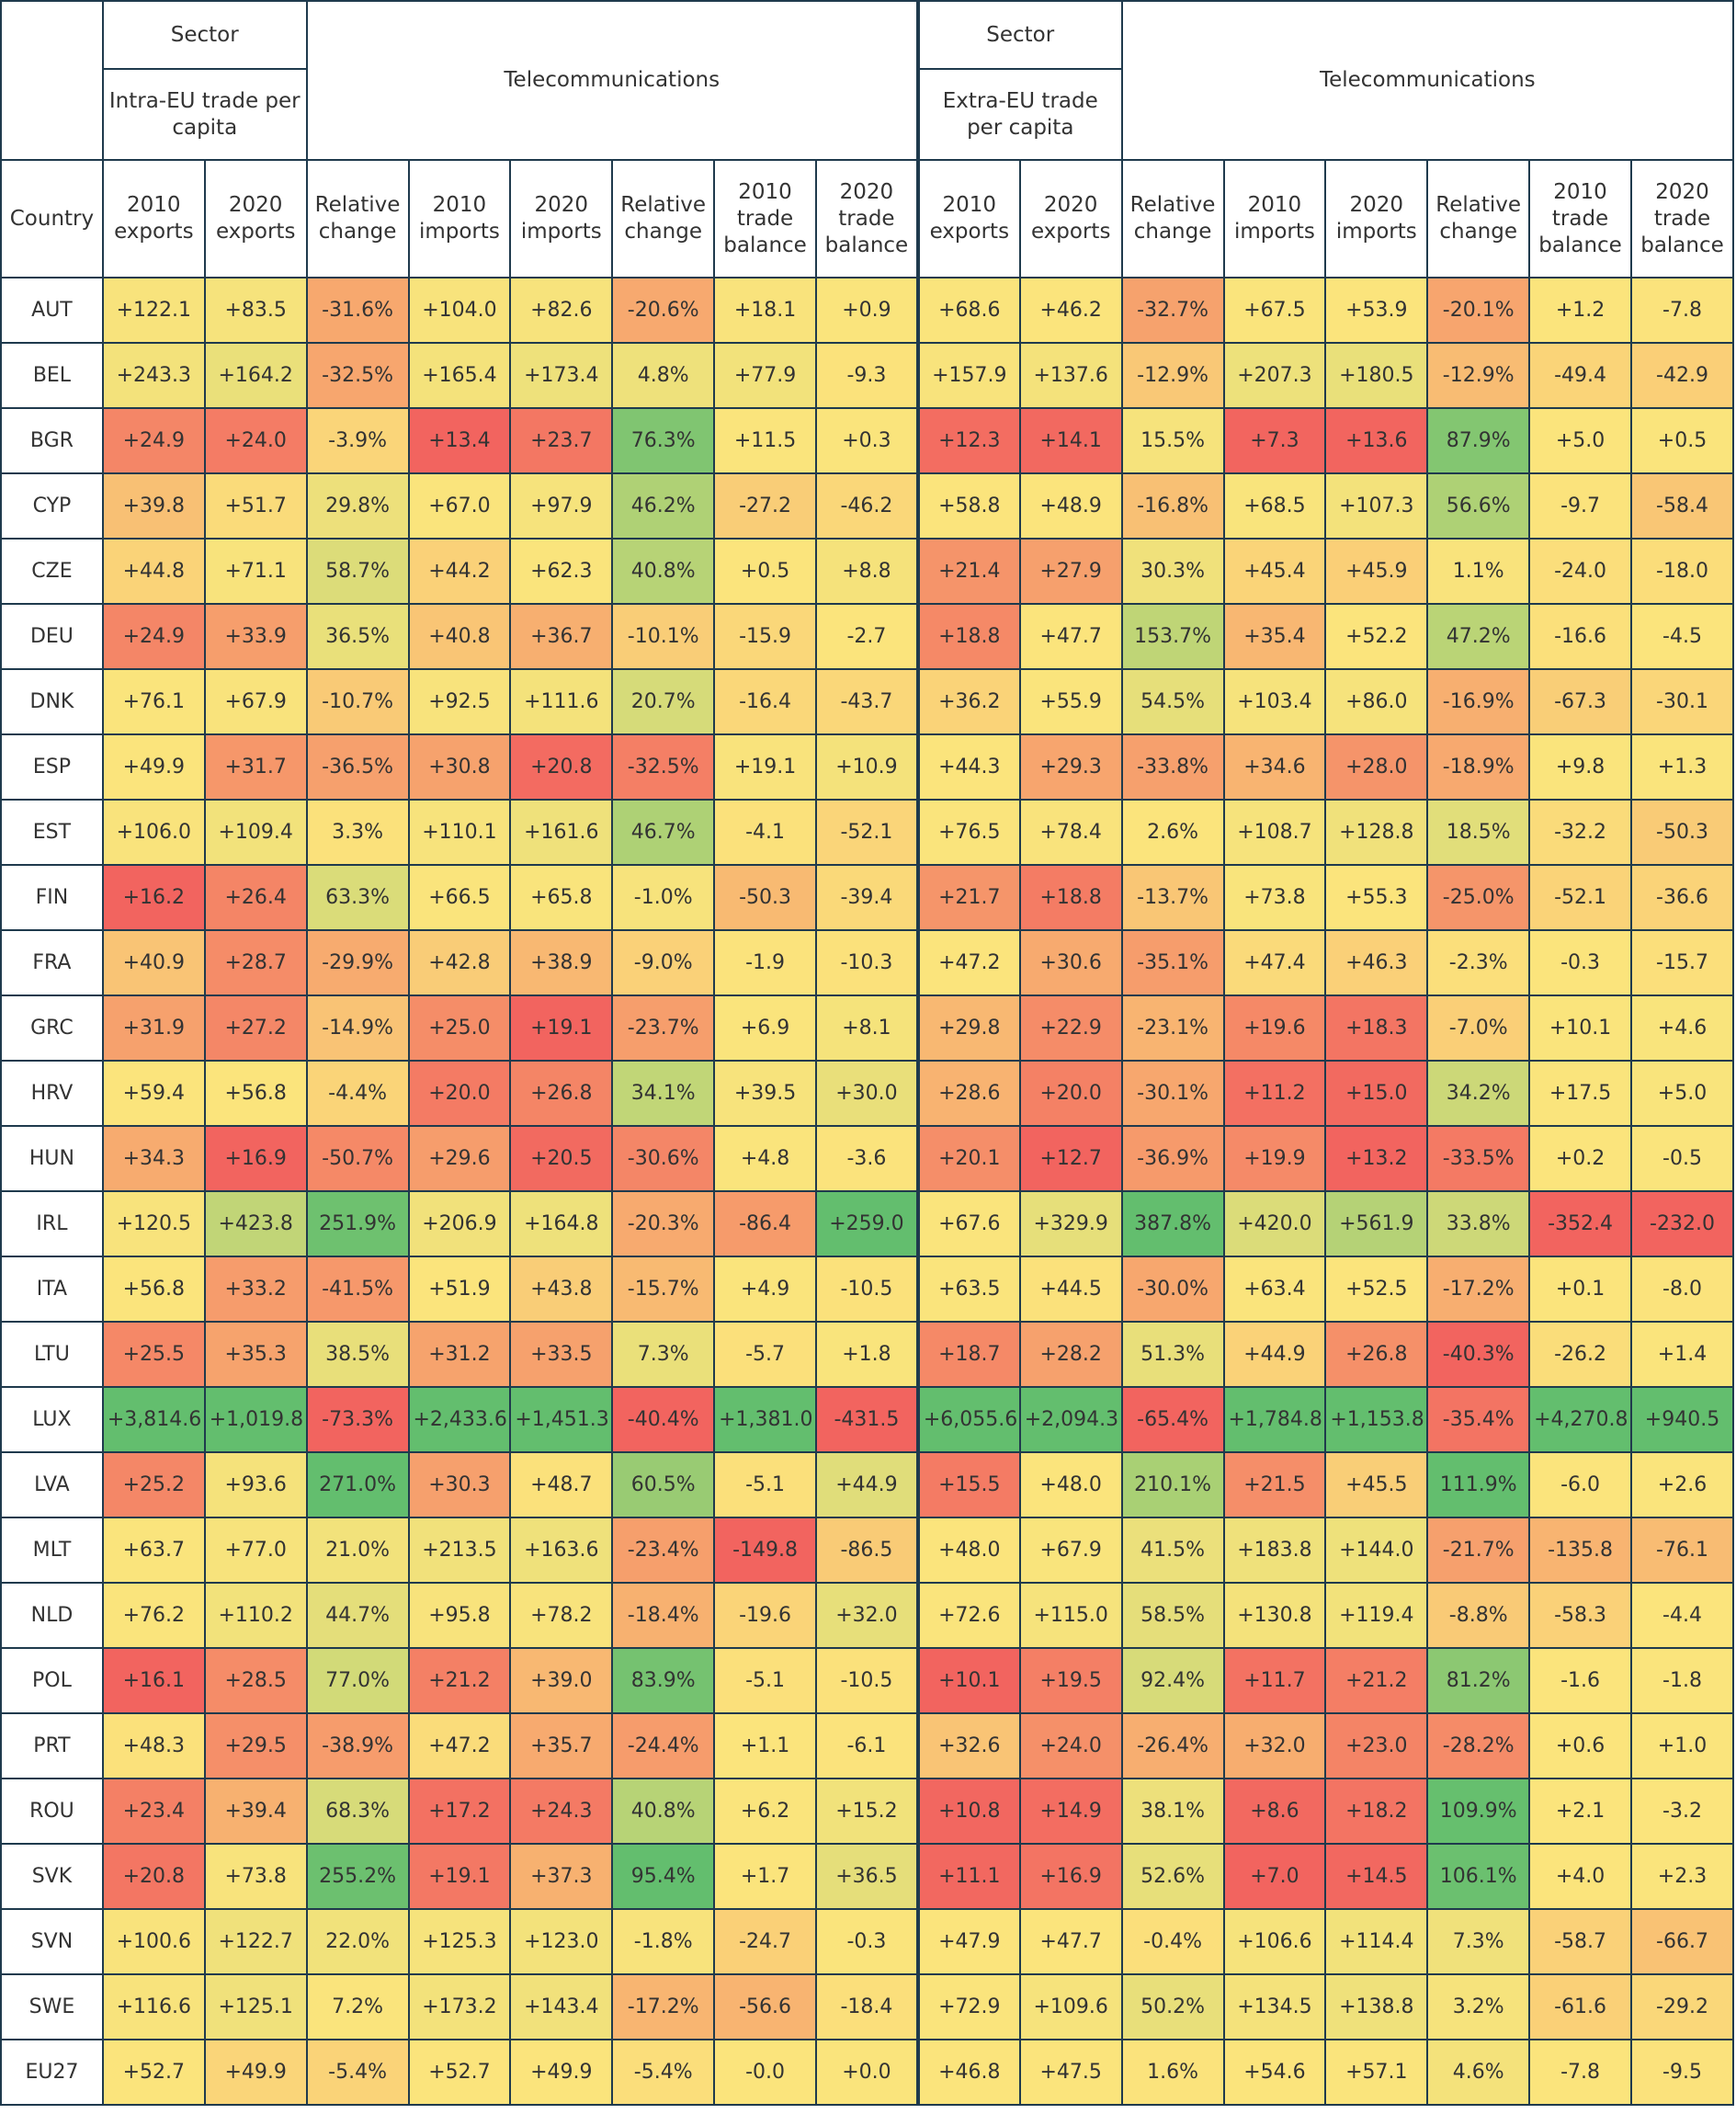 This screenshot has height=2114, width=1736. I want to click on value-cell: +83.5, so click(255, 310).